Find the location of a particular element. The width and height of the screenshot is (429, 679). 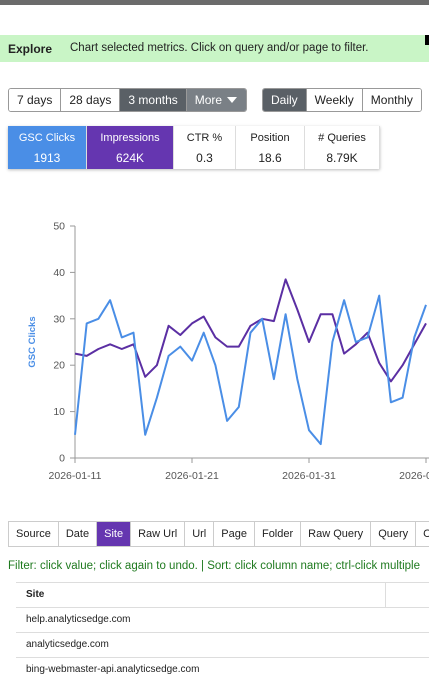

range-button: 28 days is located at coordinates (91, 100).